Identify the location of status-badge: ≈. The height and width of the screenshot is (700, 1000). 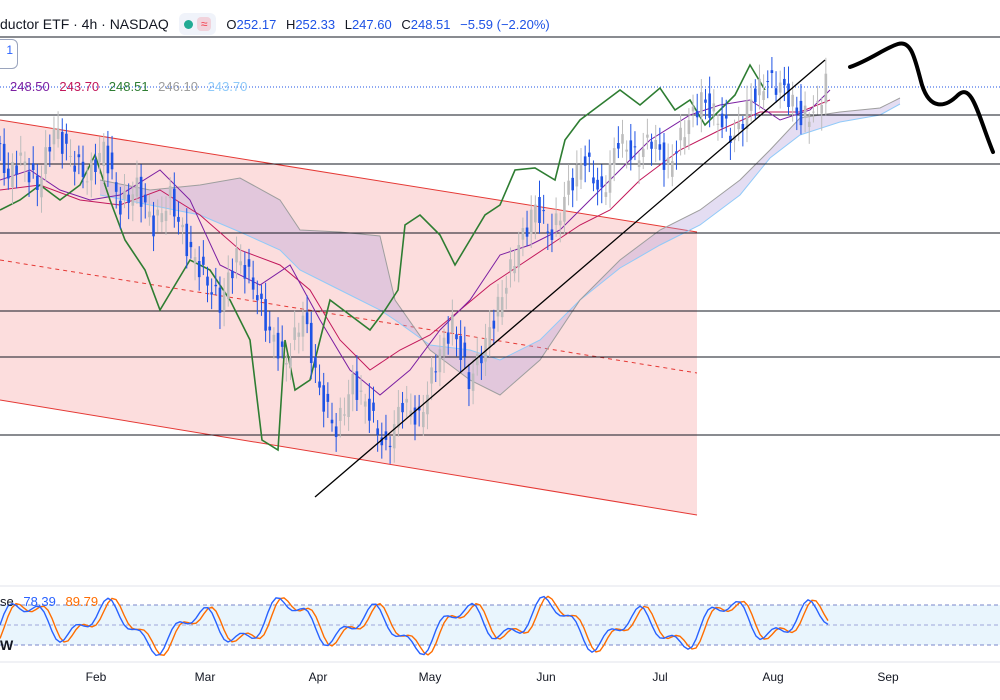
(197, 24).